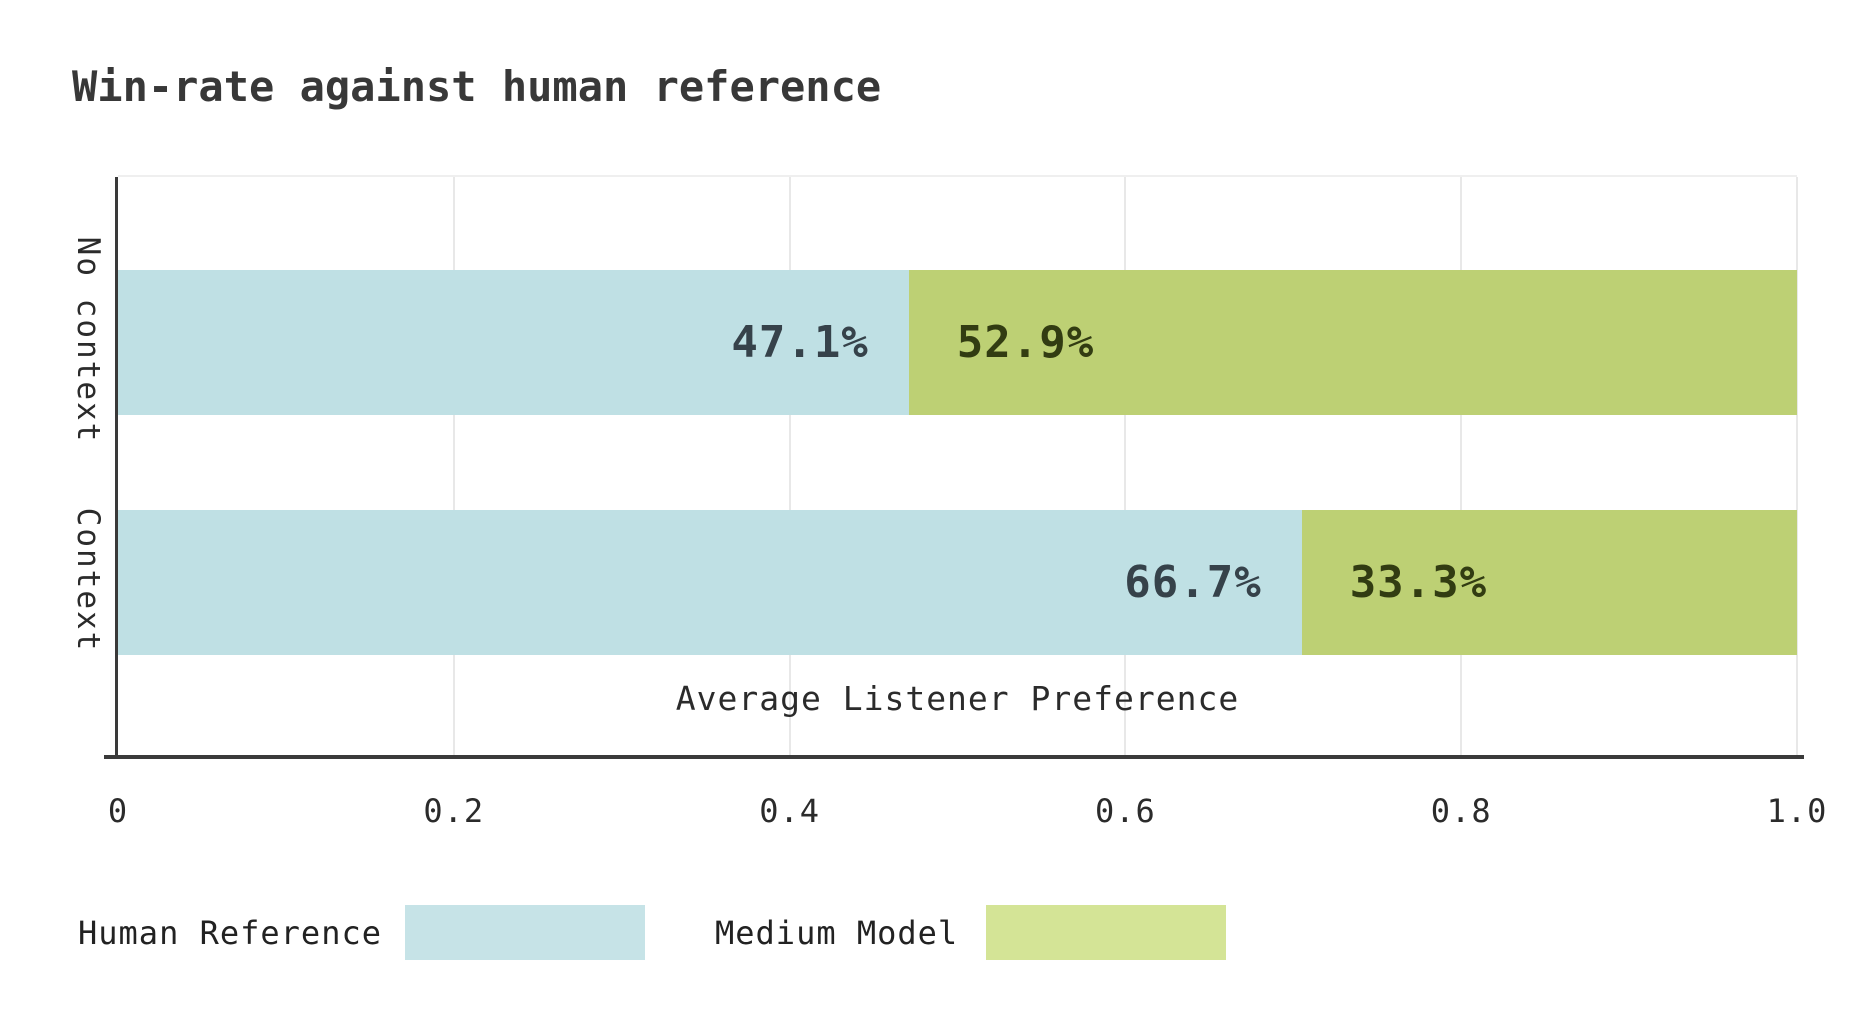 The image size is (1872, 1029). What do you see at coordinates (1125, 811) in the screenshot?
I see `x-tick-label-0.6: 0.6` at bounding box center [1125, 811].